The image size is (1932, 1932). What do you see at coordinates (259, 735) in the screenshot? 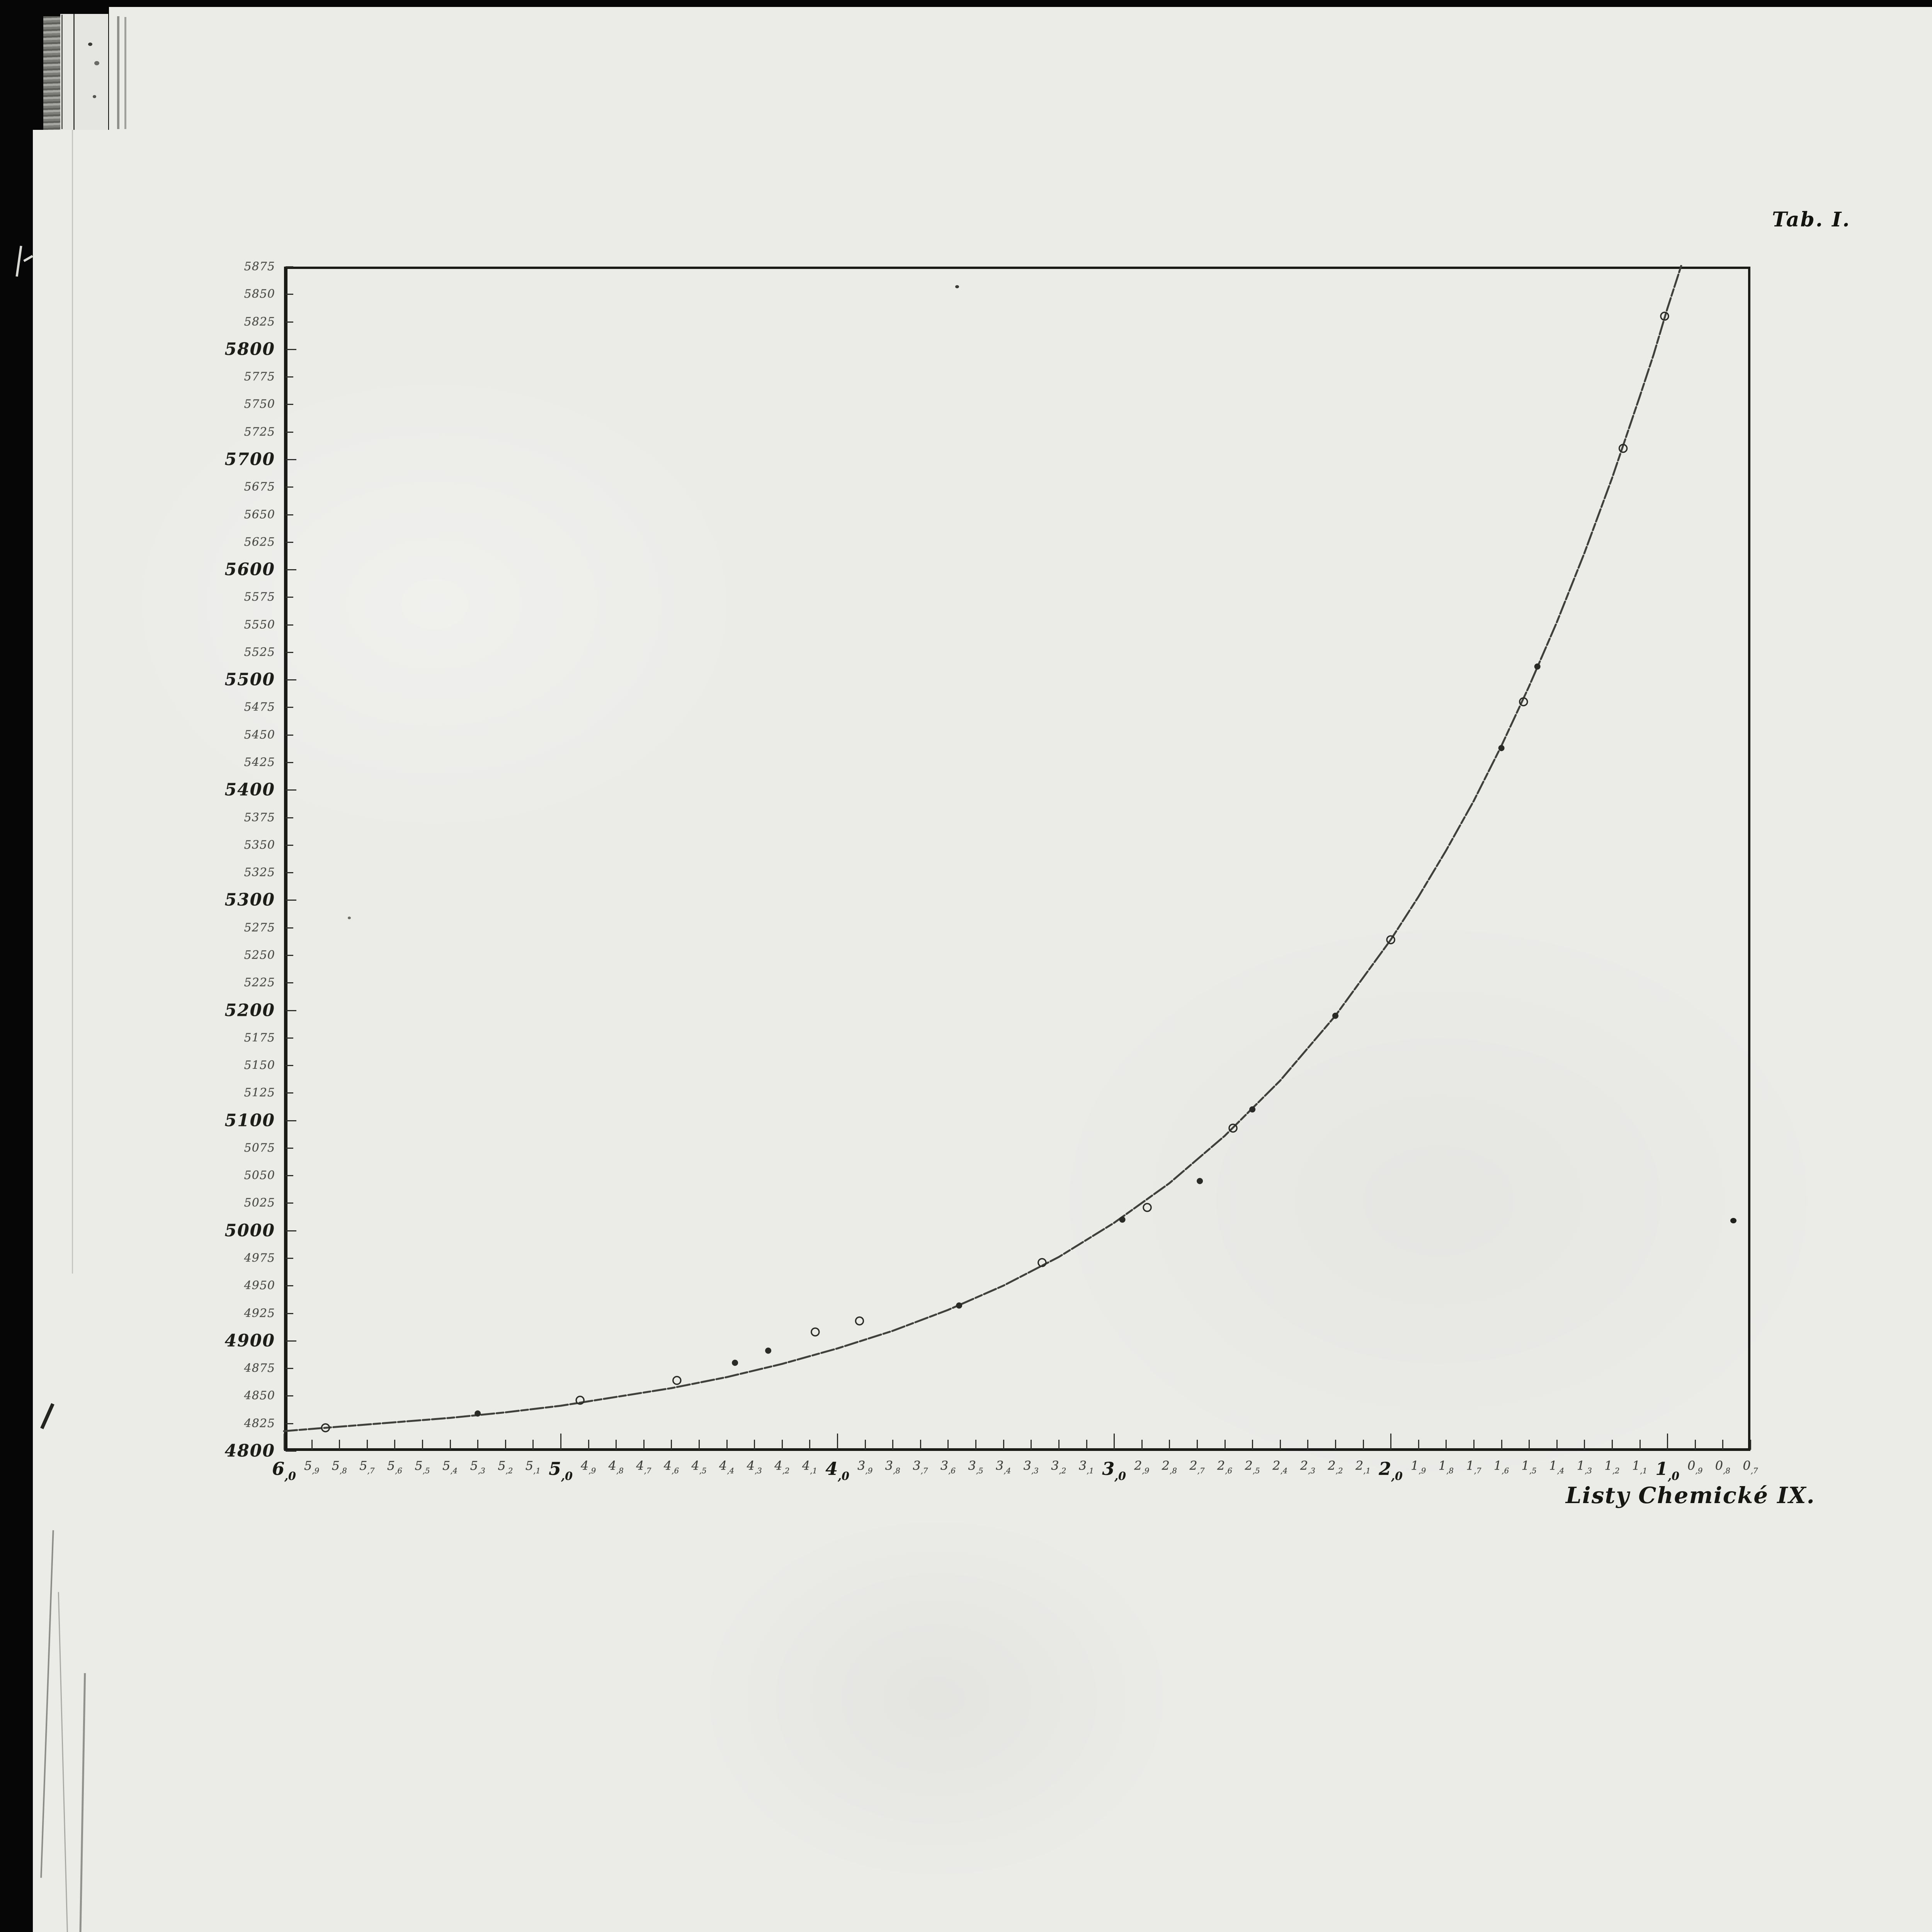
I see `y-tick-label: 5450` at bounding box center [259, 735].